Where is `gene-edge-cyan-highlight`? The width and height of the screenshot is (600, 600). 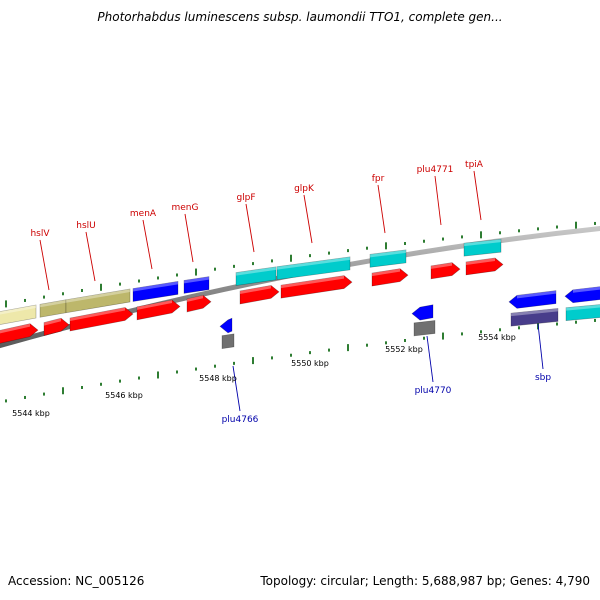 gene-edge-cyan-highlight is located at coordinates (583, 307).